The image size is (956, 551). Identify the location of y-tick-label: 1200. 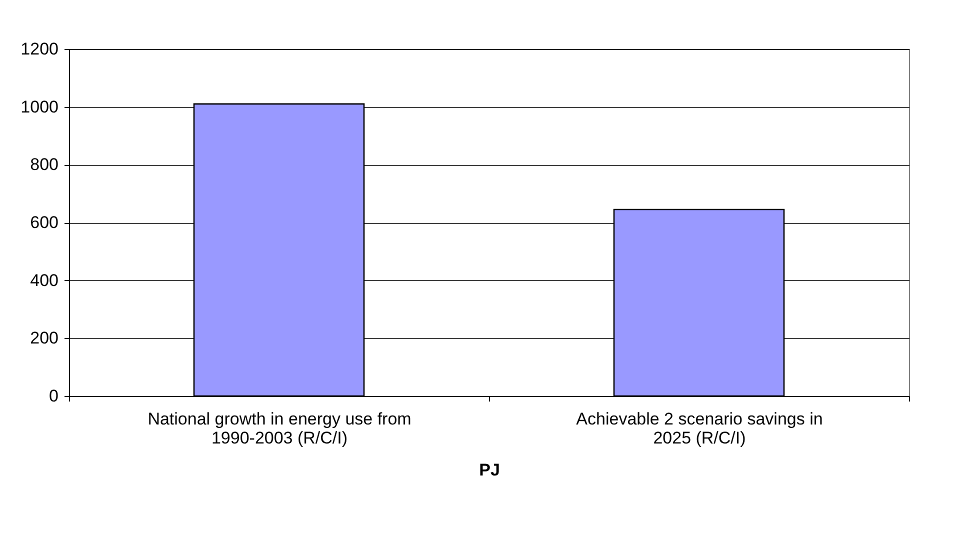
(39, 49).